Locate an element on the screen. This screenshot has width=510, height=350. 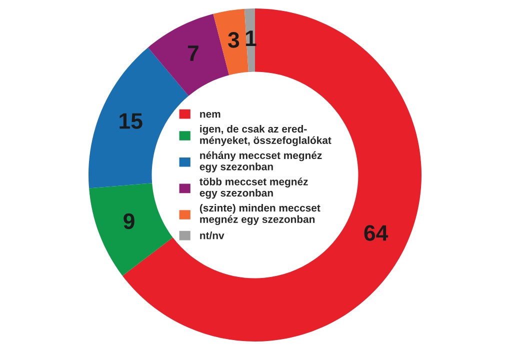
data-label: 3 is located at coordinates (234, 40).